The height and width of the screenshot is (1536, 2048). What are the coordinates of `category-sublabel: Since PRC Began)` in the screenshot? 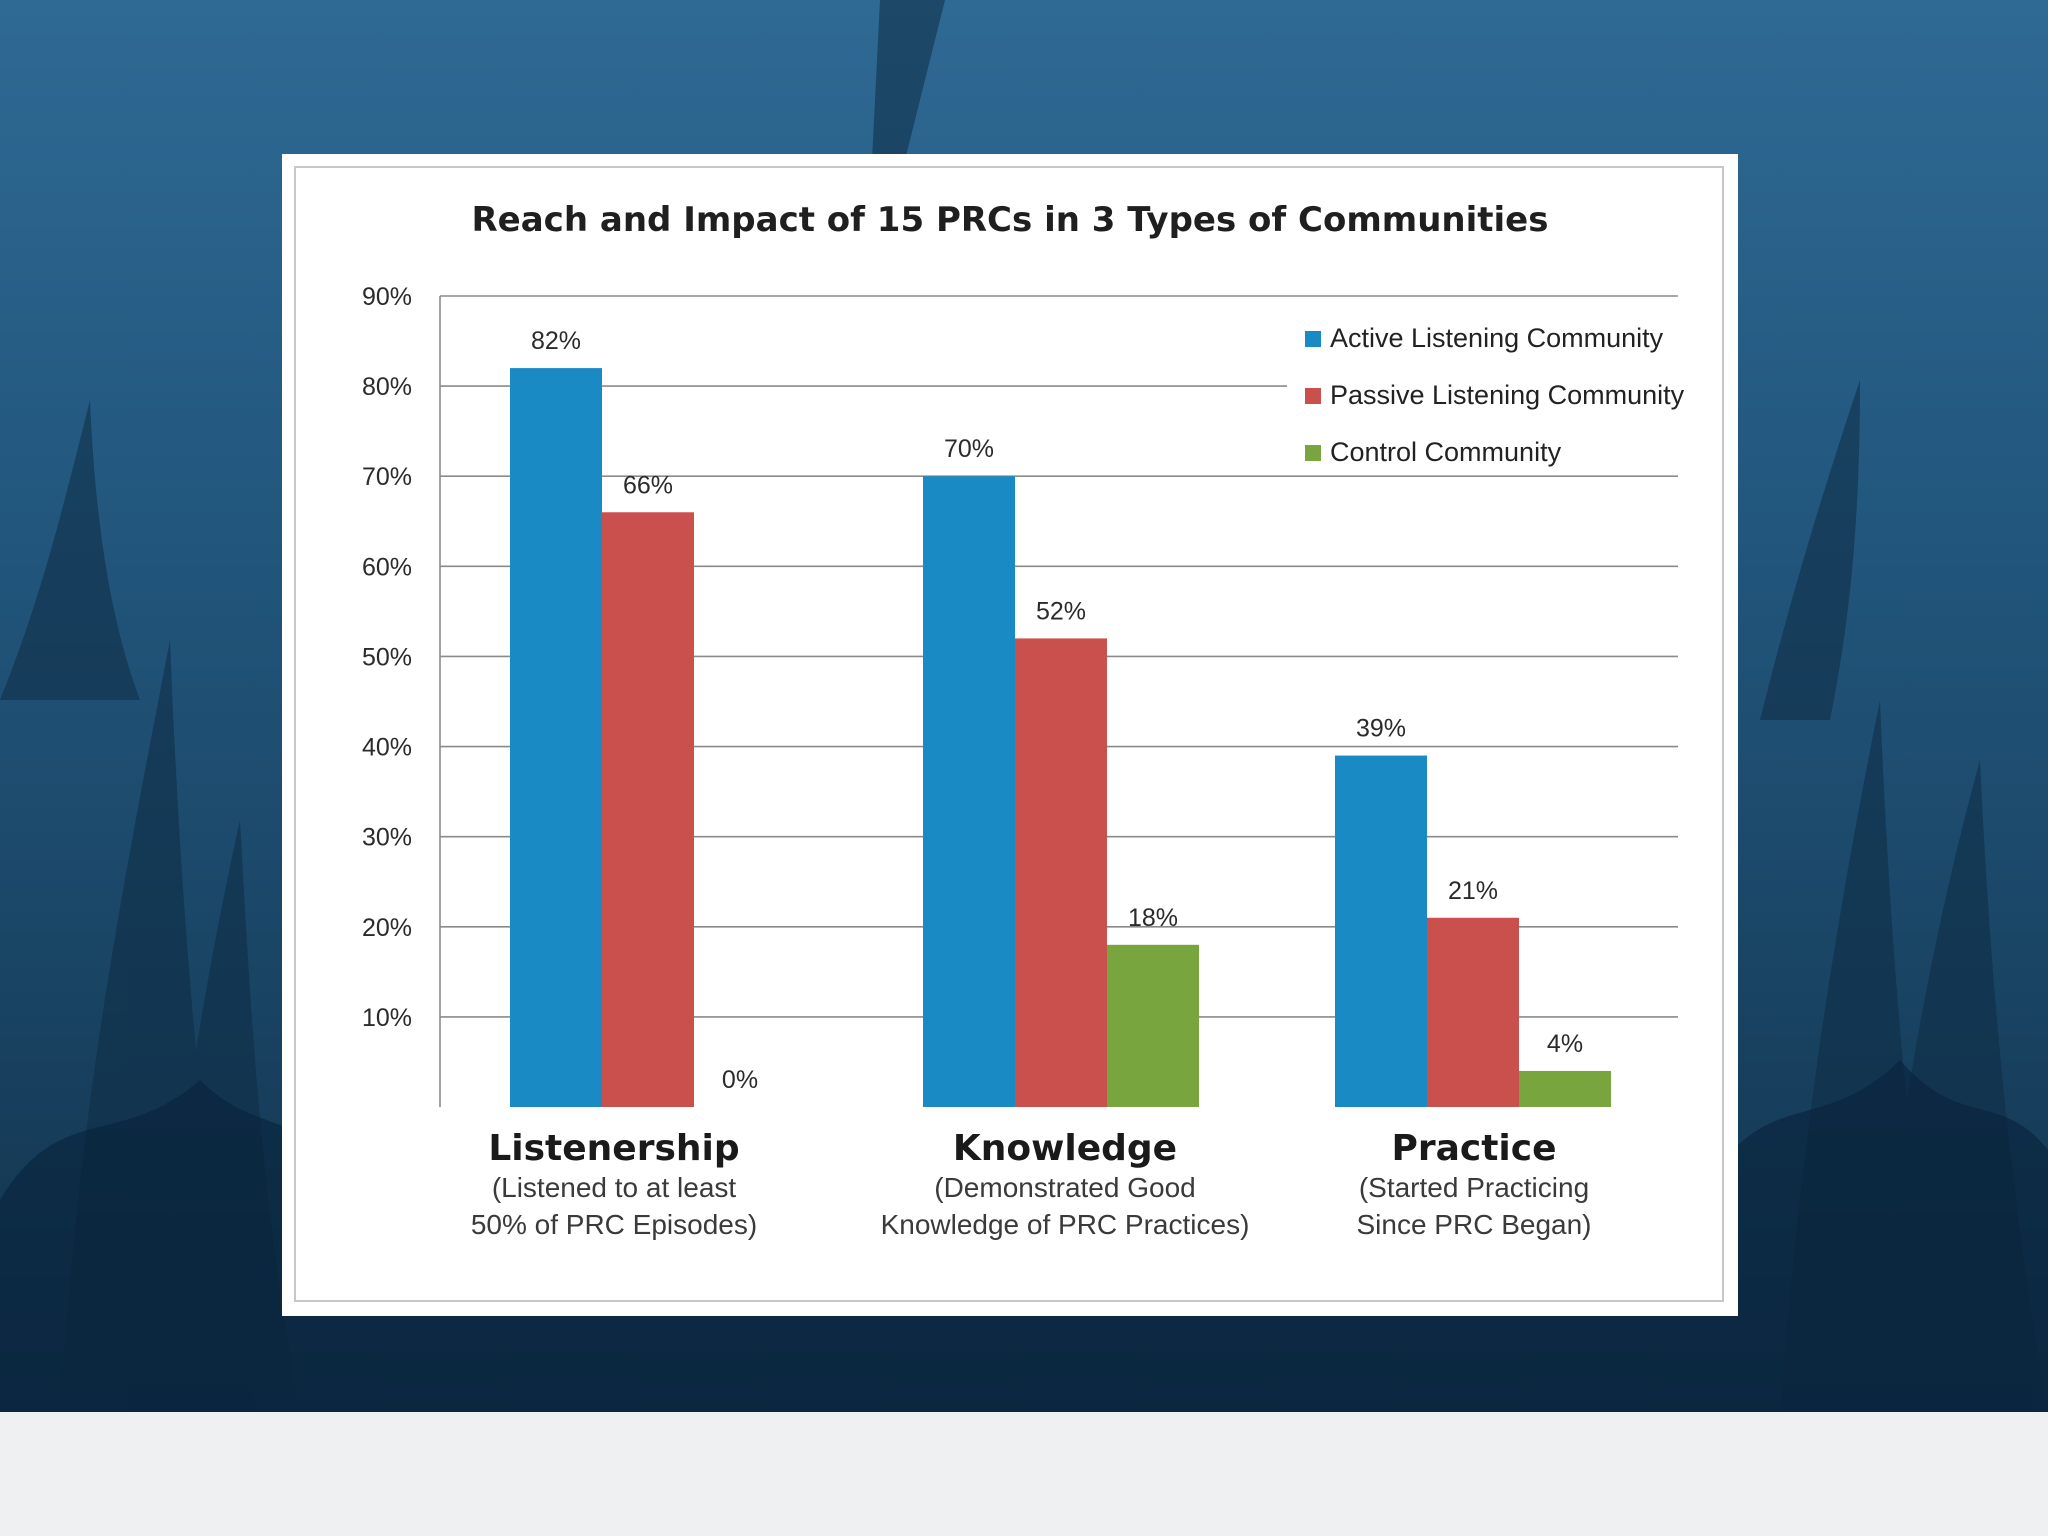 It's located at (1473, 1224).